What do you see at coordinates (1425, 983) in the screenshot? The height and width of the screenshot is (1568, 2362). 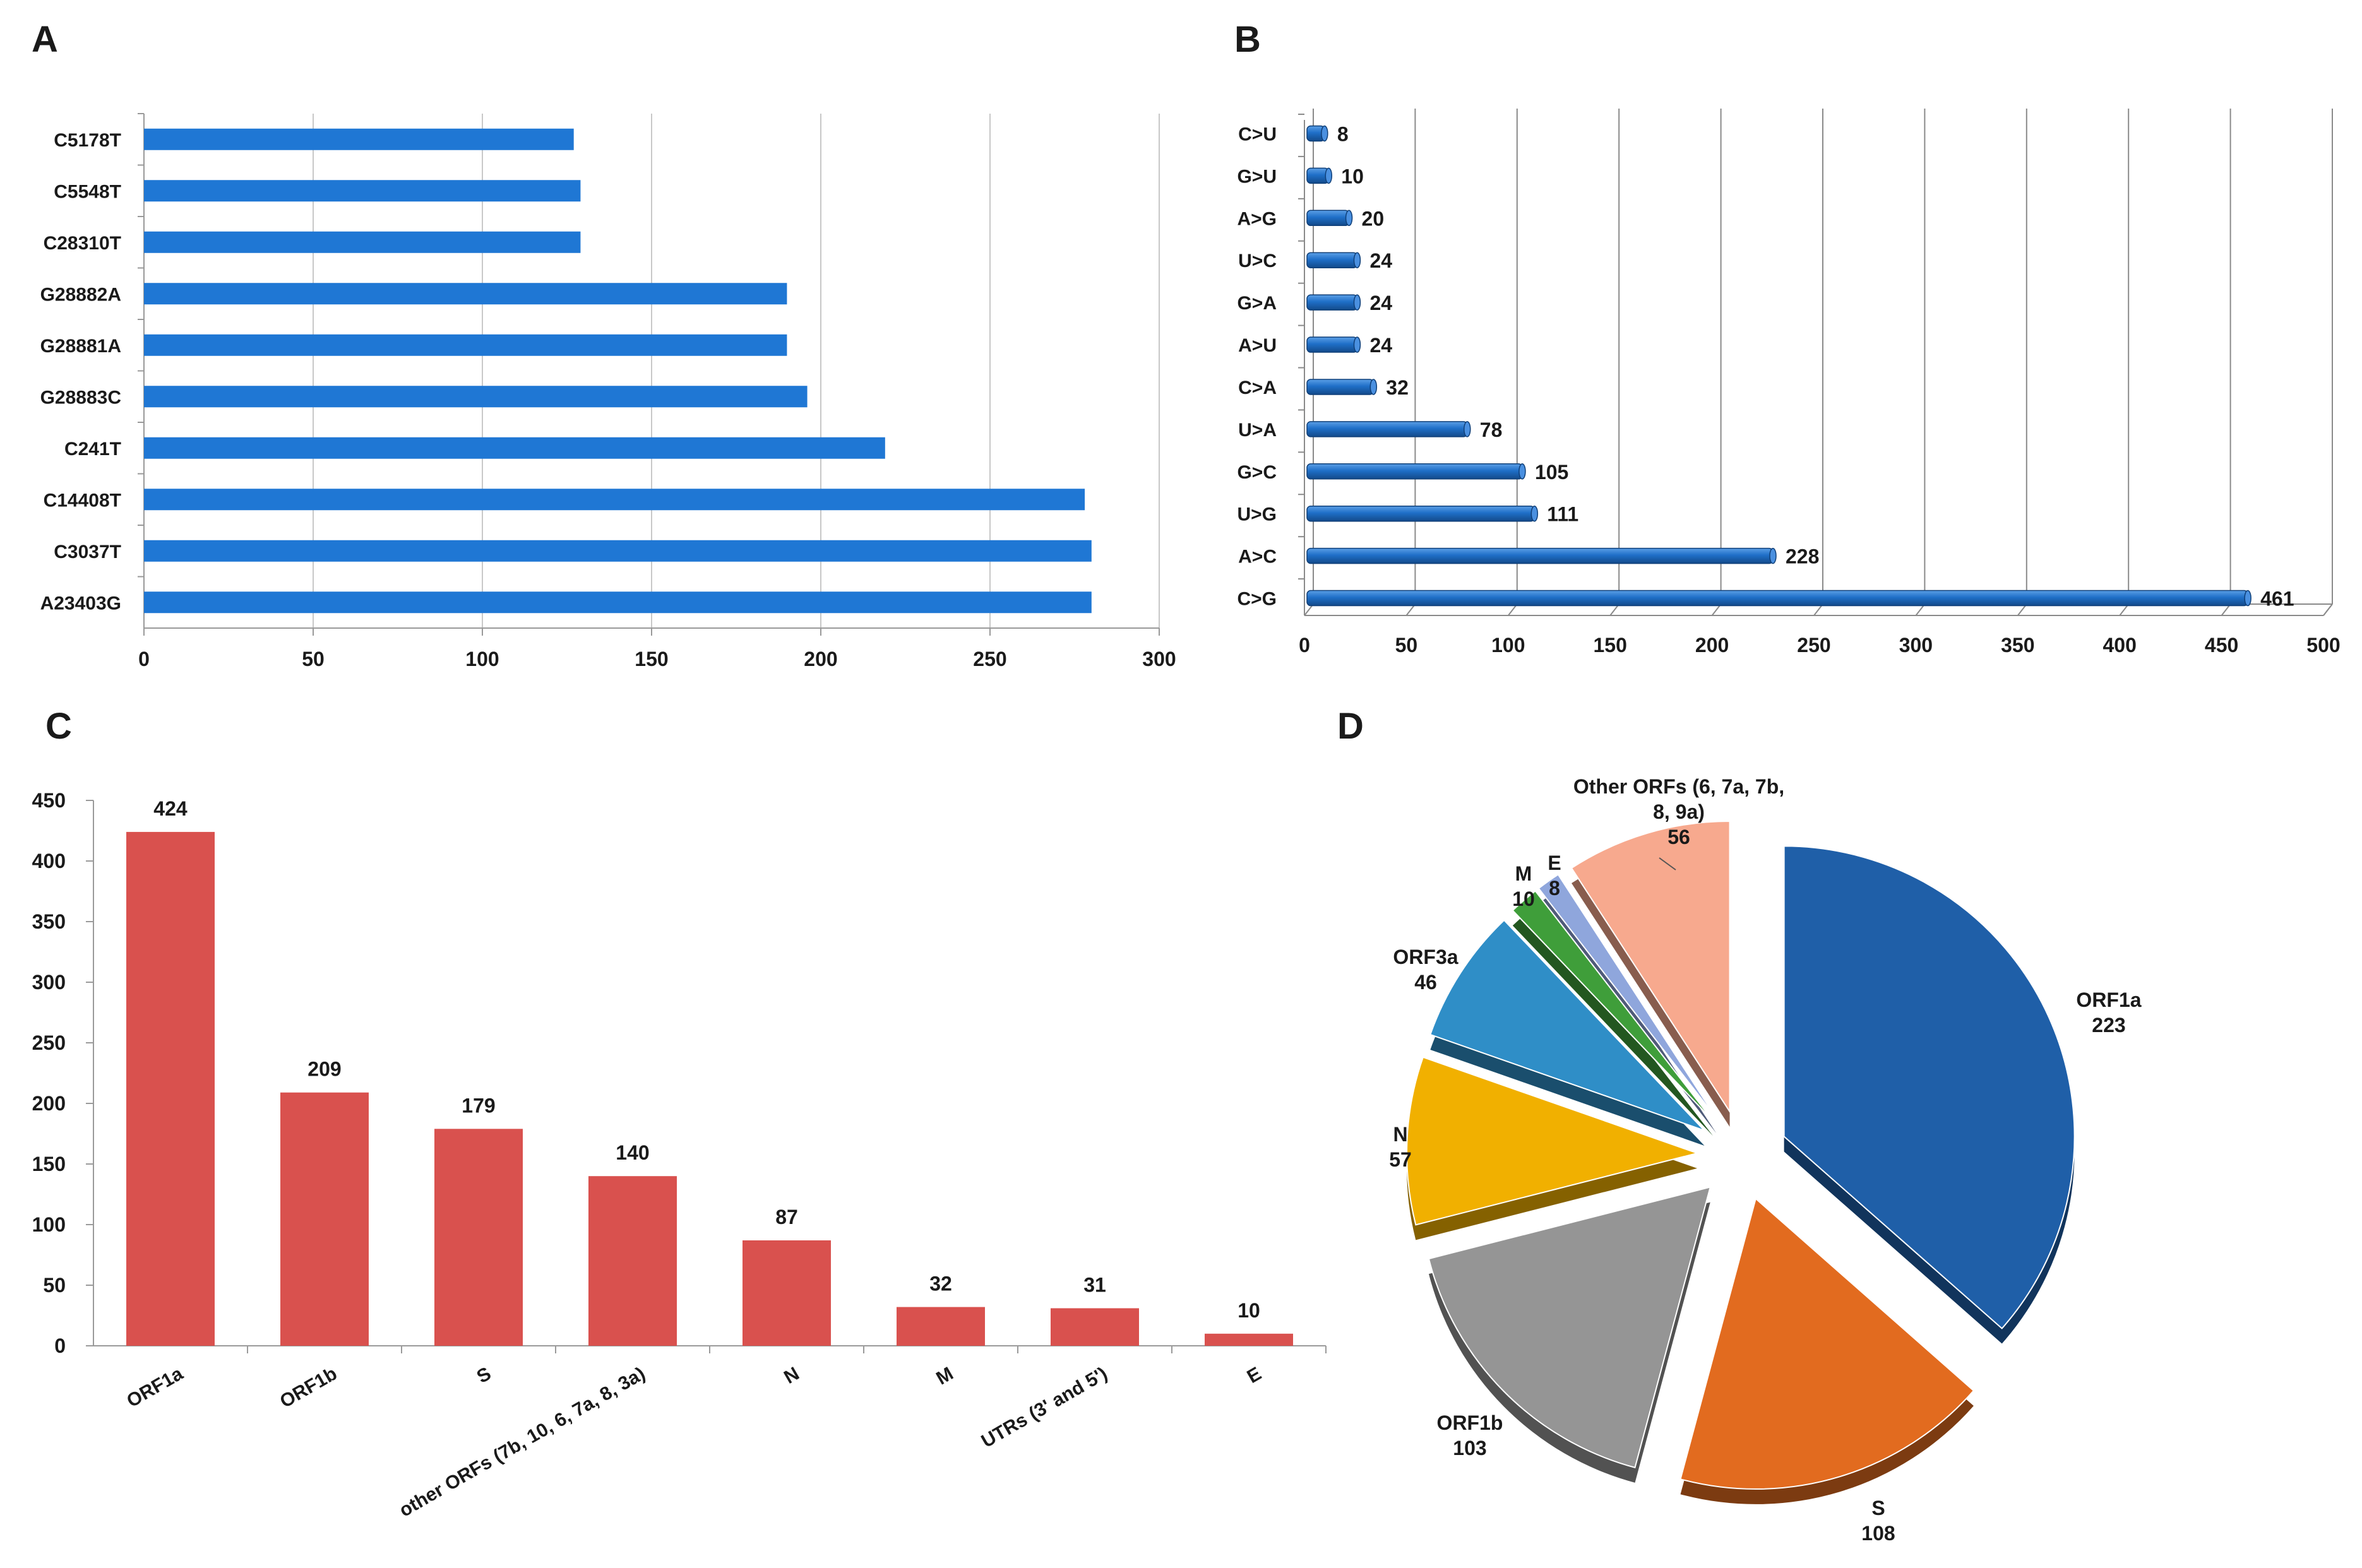 I see `pie-slice-label: 46` at bounding box center [1425, 983].